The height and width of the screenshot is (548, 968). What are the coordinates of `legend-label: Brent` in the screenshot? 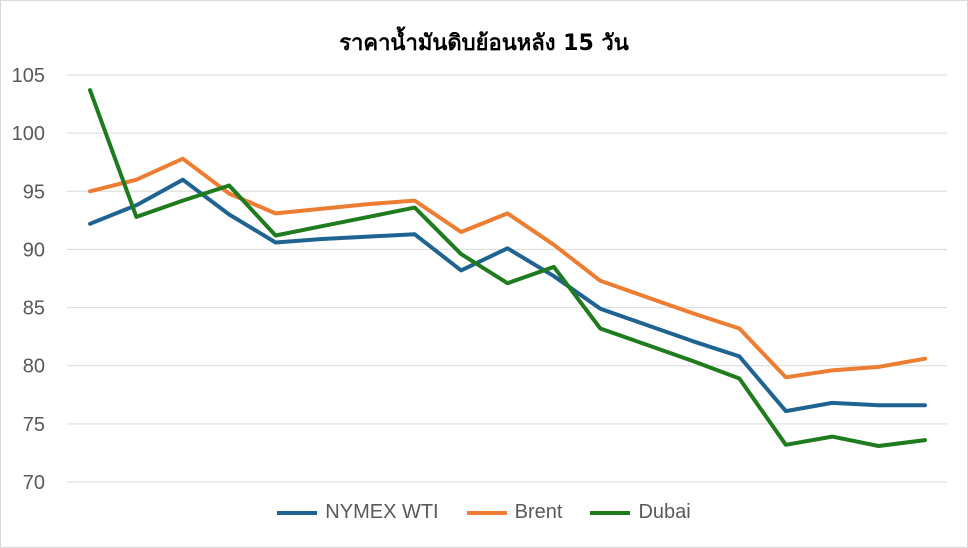 It's located at (538, 512).